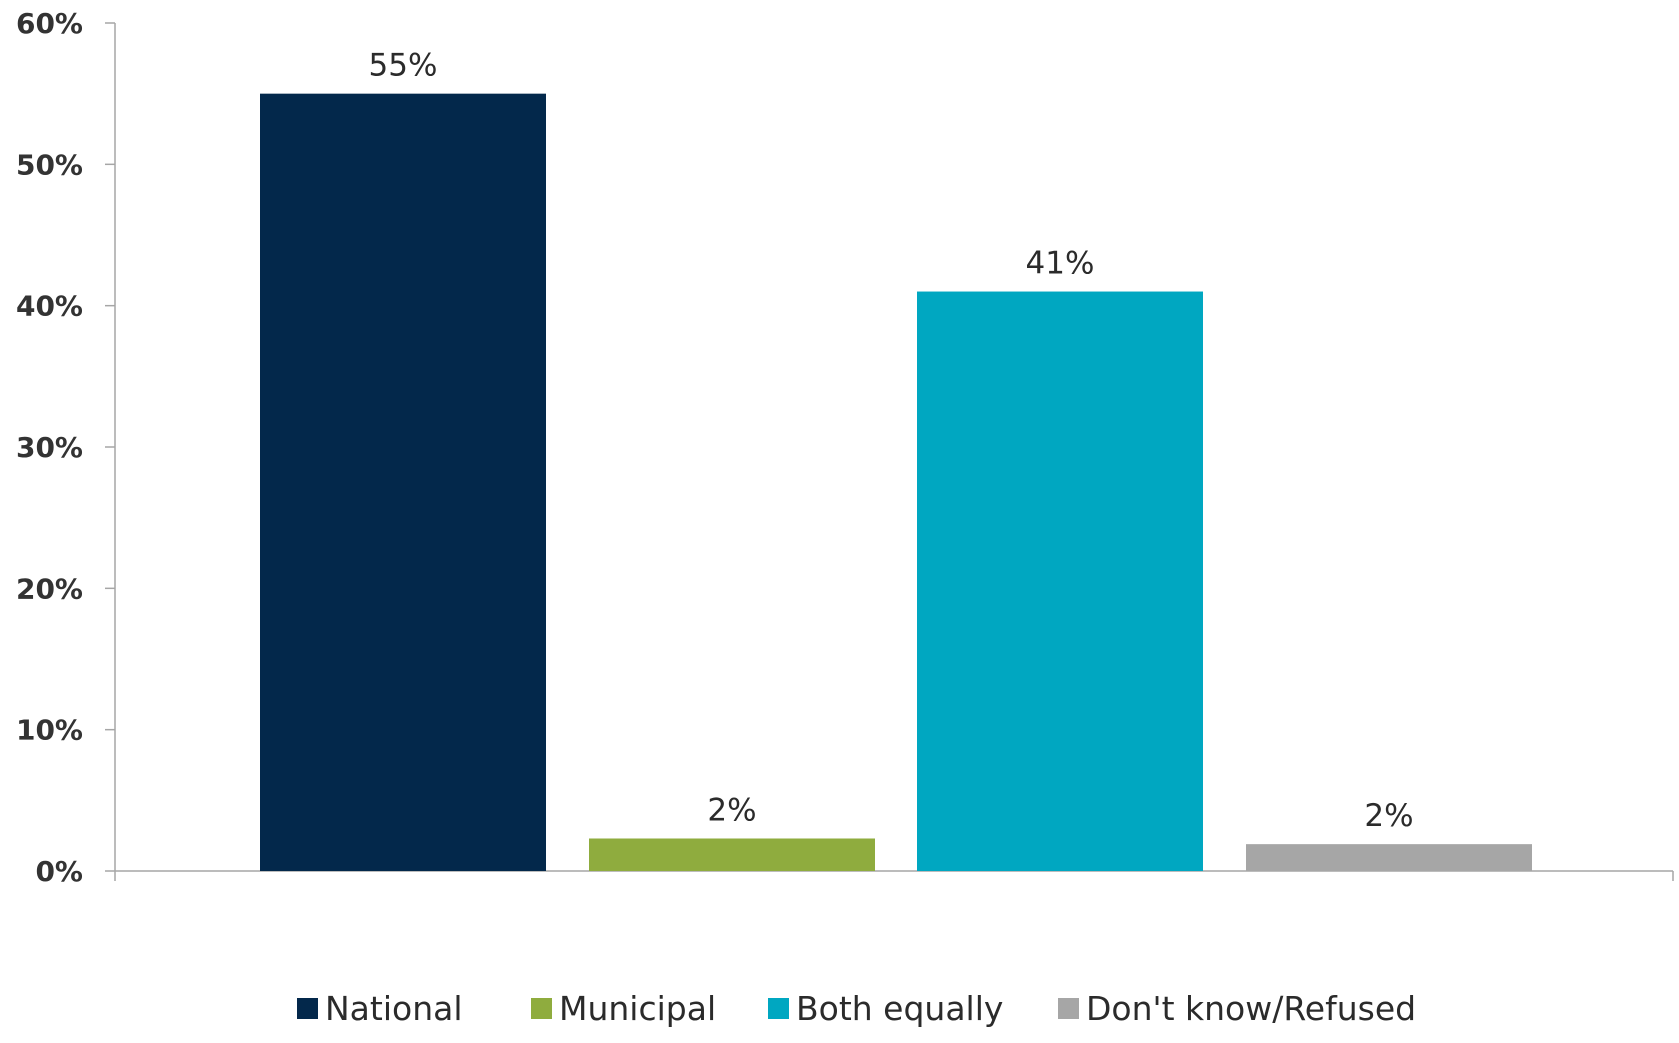  What do you see at coordinates (1251, 1008) in the screenshot?
I see `legend-label: Don't know/Refused` at bounding box center [1251, 1008].